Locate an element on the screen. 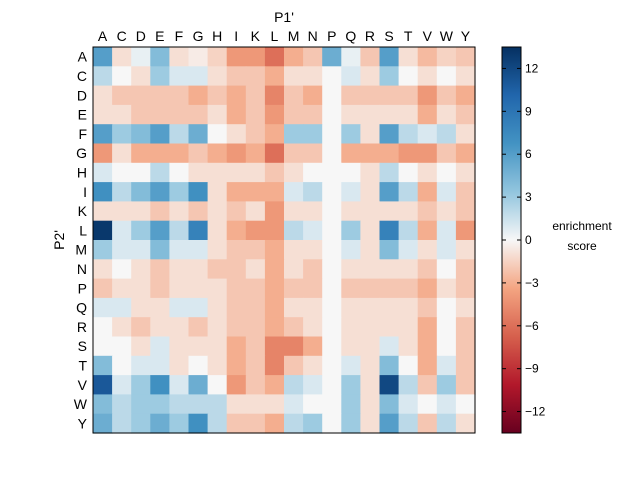 The width and height of the screenshot is (640, 480). heatmap-cell-H-G is located at coordinates (198, 172).